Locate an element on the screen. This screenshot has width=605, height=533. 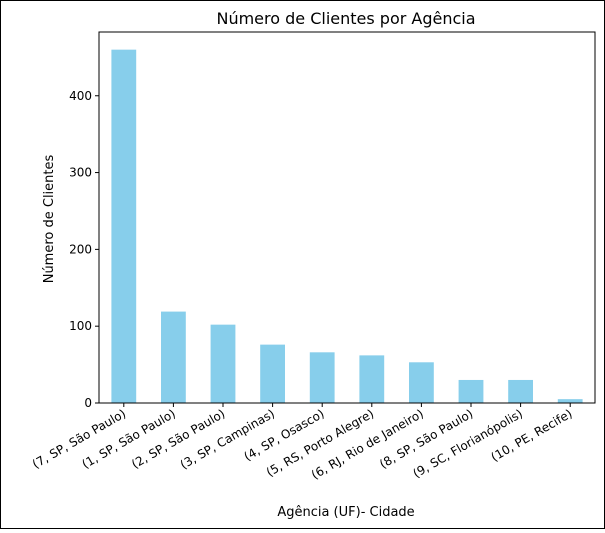
y-tick-label: 100 is located at coordinates (80, 326).